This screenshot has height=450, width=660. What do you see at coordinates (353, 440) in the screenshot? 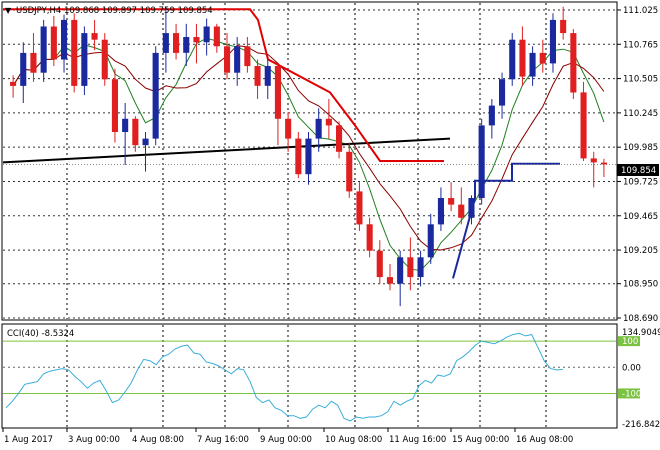
I see `time-tick-label: 10 Aug 08:00` at bounding box center [353, 440].